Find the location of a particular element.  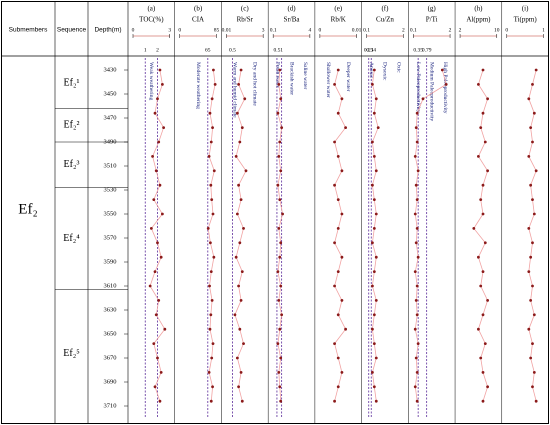

panel-title: Sr/Ba is located at coordinates (292, 20).